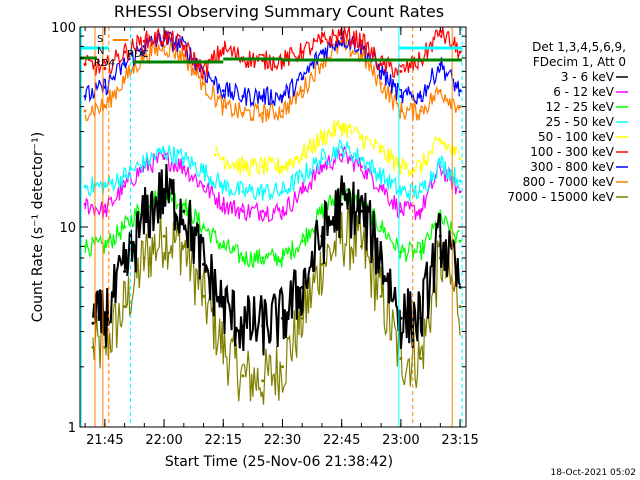  Describe the element at coordinates (572, 152) in the screenshot. I see `legend-label: 100 - 300 keV` at that location.